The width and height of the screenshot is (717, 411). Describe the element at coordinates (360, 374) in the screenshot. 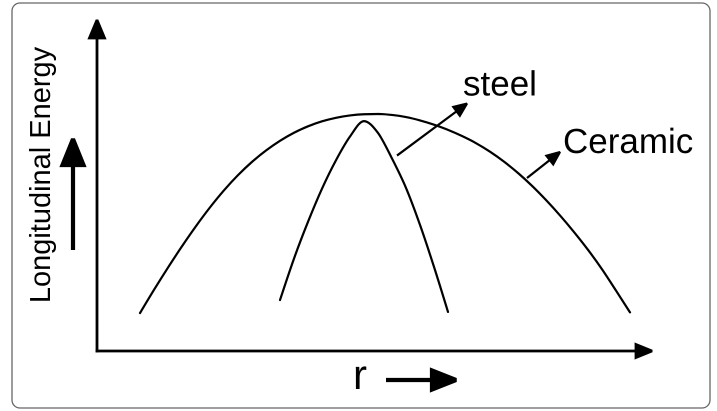

I see `x-axis-title: r` at that location.